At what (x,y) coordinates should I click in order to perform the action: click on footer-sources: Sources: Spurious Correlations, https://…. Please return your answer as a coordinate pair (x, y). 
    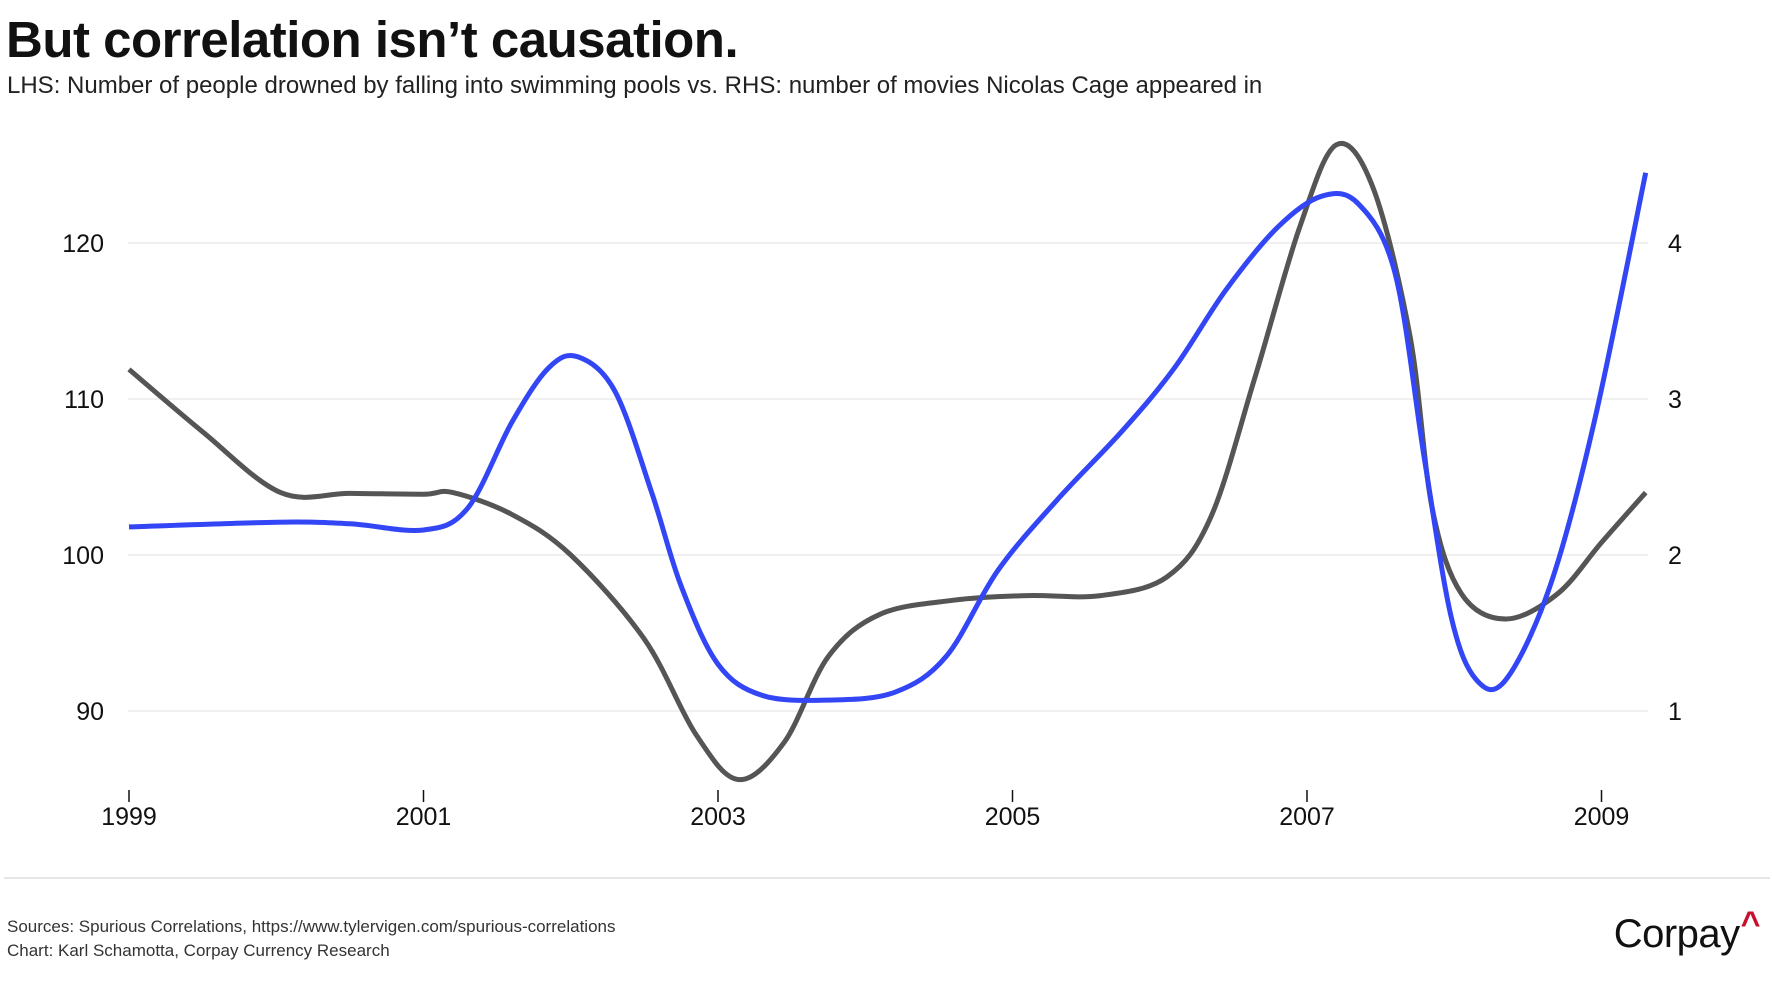
    Looking at the image, I should click on (311, 939).